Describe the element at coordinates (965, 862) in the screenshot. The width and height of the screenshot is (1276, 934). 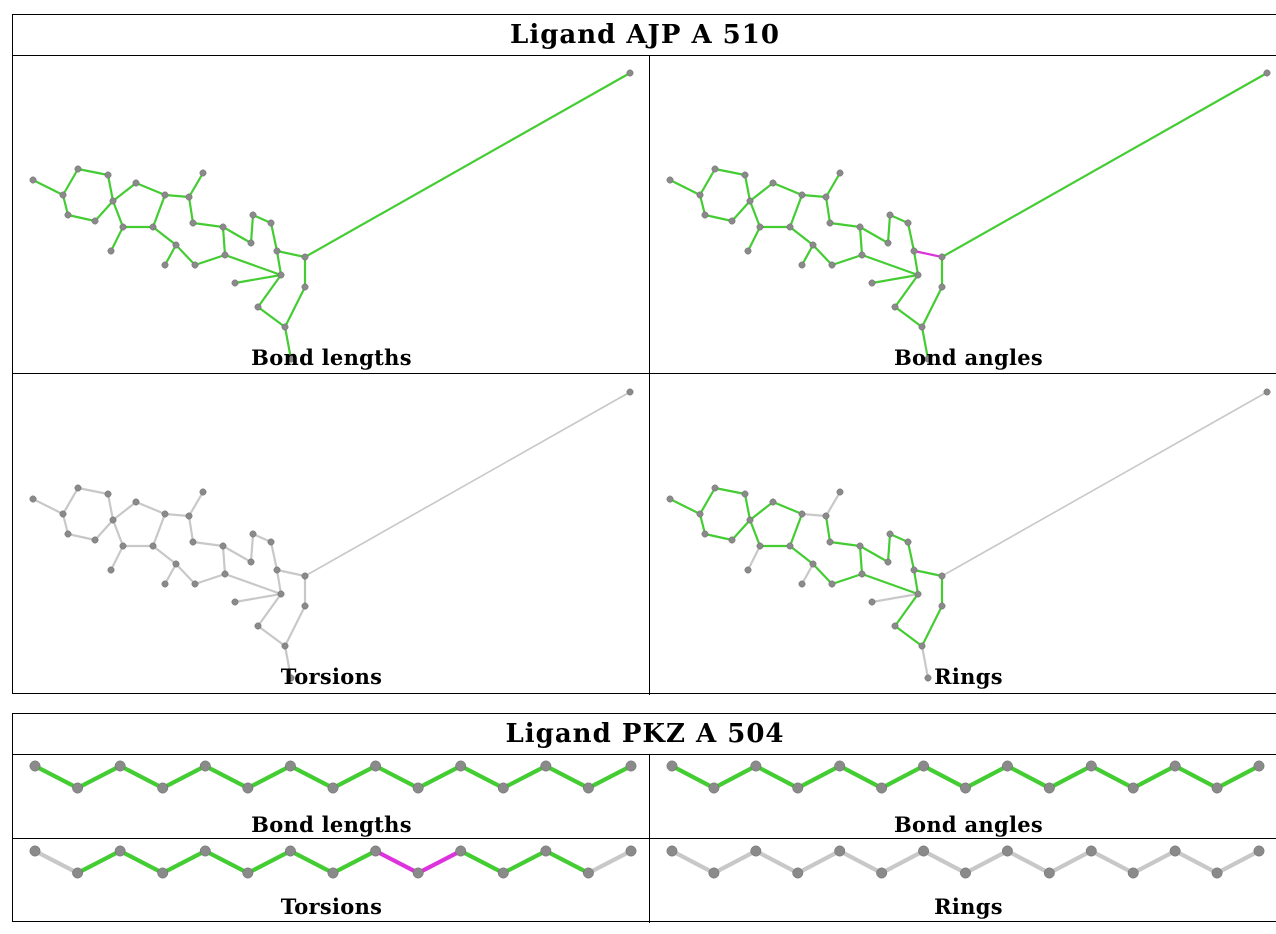
I see `pkz-rings-structure` at that location.